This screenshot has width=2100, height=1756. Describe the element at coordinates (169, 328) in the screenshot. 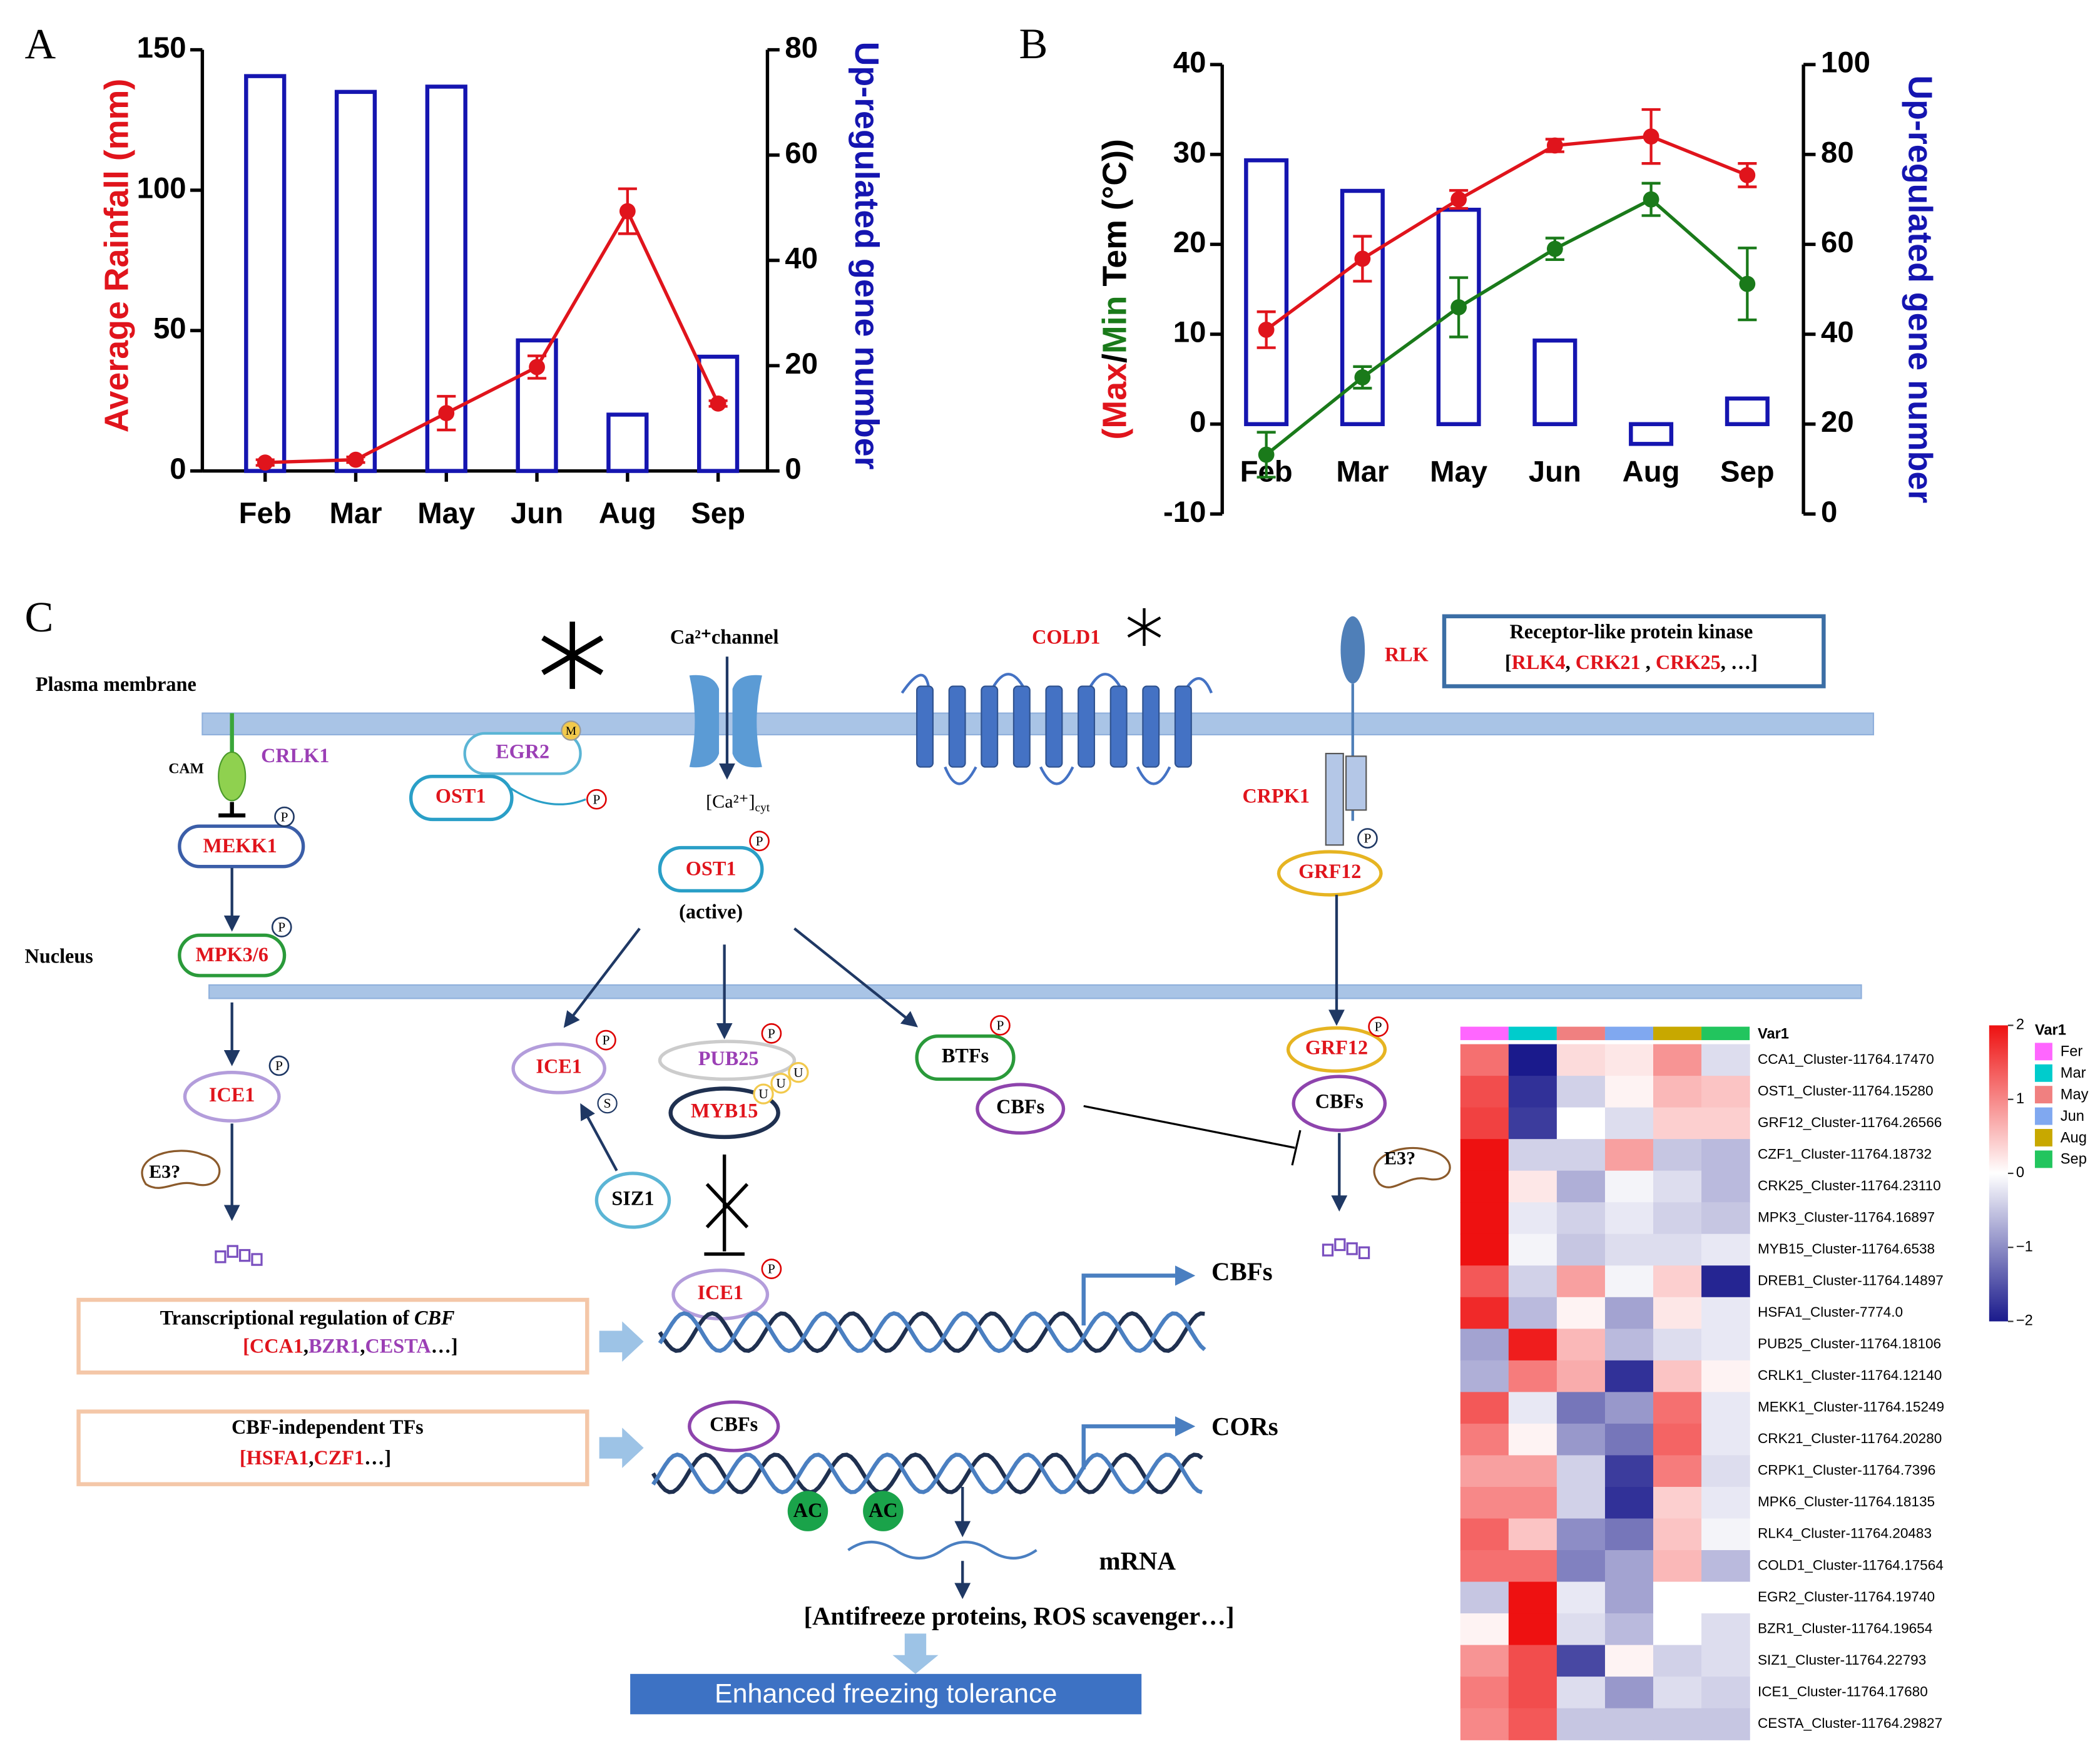

I see `y-tick-label: 50` at that location.